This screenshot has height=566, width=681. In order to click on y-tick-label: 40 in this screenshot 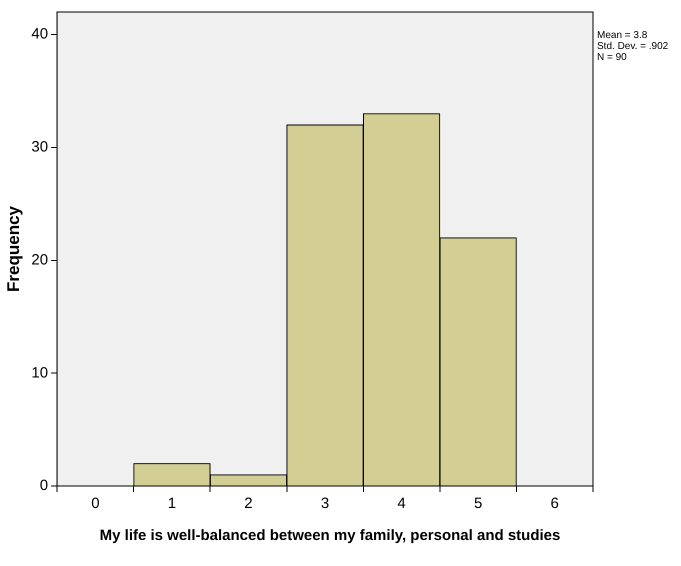, I will do `click(39, 34)`.